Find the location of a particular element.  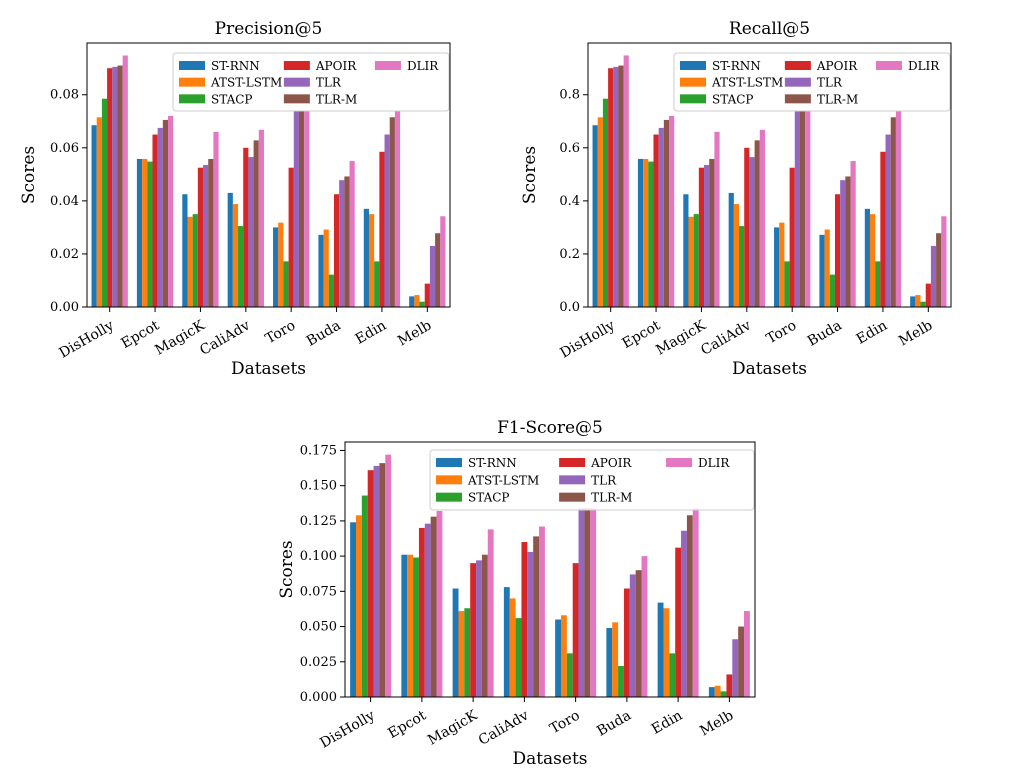

bar-dlir-toro is located at coordinates (808, 208).